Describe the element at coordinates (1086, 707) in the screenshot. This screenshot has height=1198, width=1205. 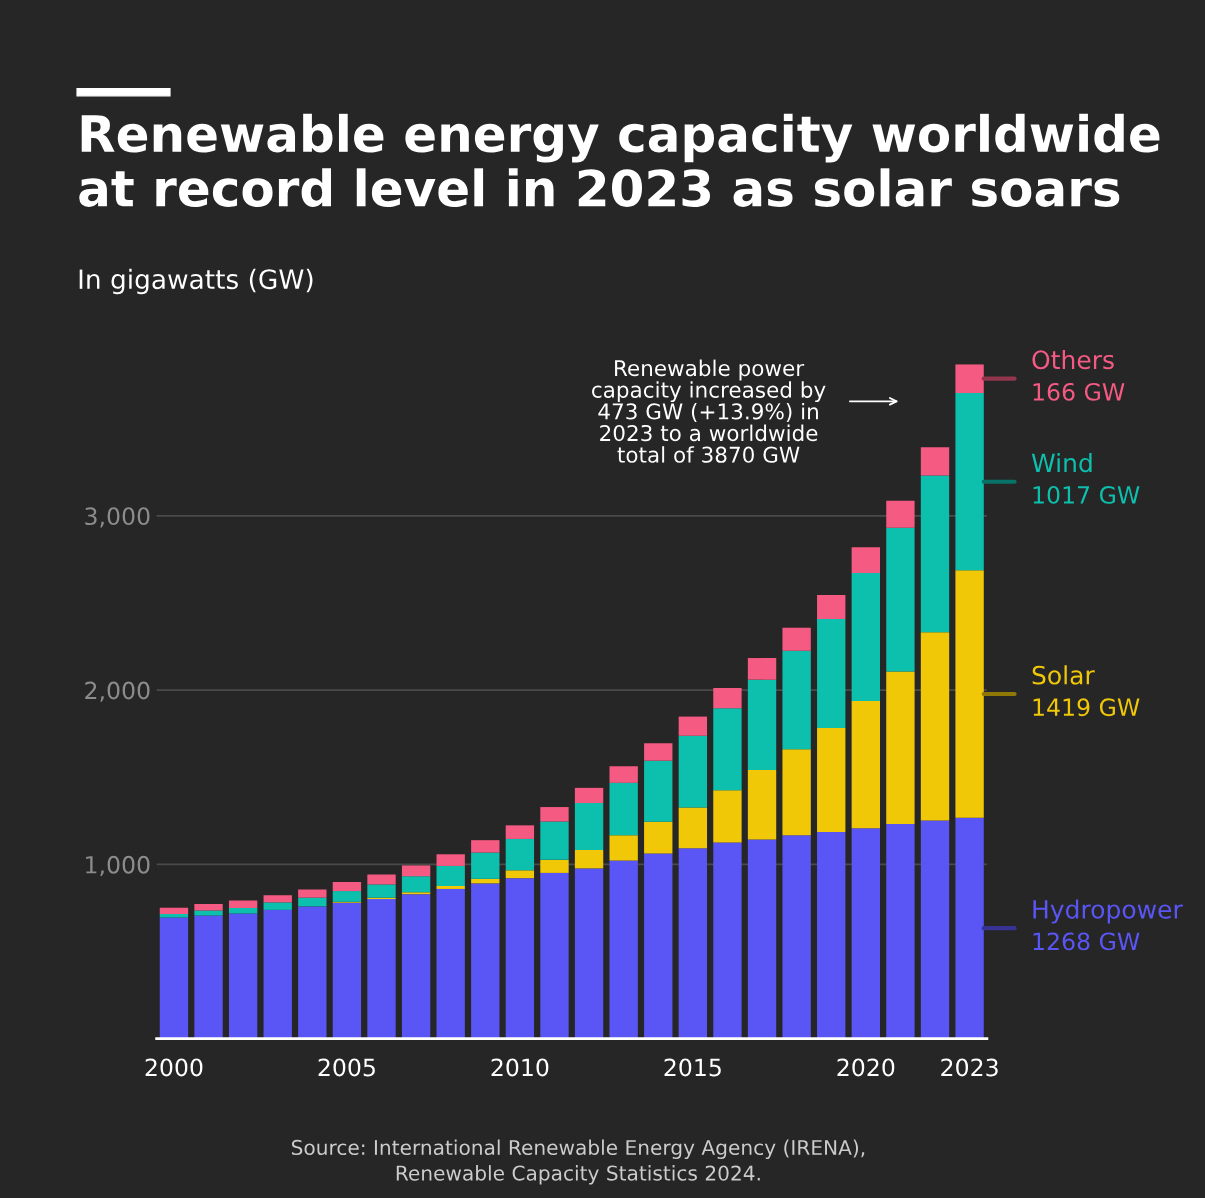
I see `data-label: 1419 GW` at that location.